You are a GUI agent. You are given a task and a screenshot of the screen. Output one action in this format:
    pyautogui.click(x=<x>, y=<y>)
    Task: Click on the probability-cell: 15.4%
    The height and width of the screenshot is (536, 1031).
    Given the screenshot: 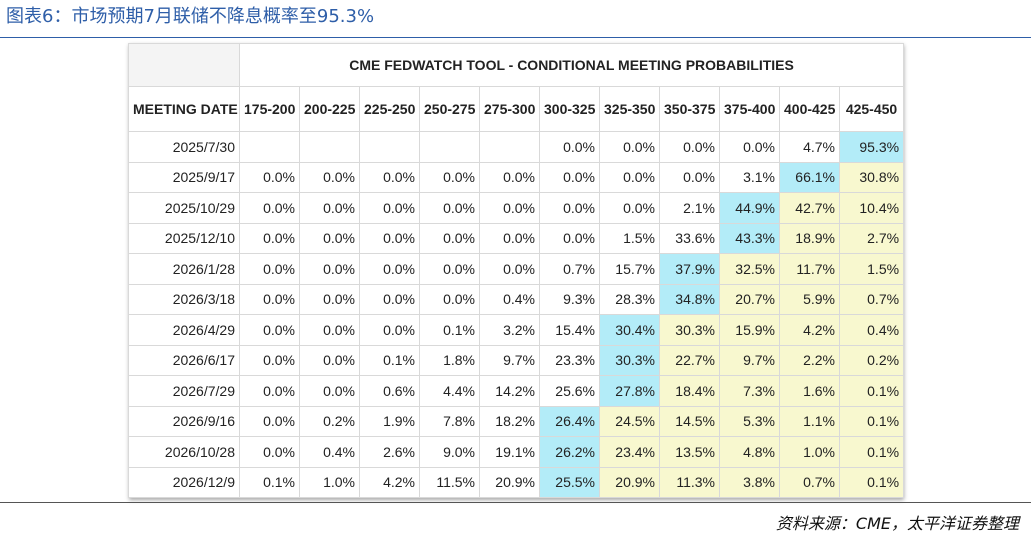 What is the action you would take?
    pyautogui.click(x=569, y=330)
    